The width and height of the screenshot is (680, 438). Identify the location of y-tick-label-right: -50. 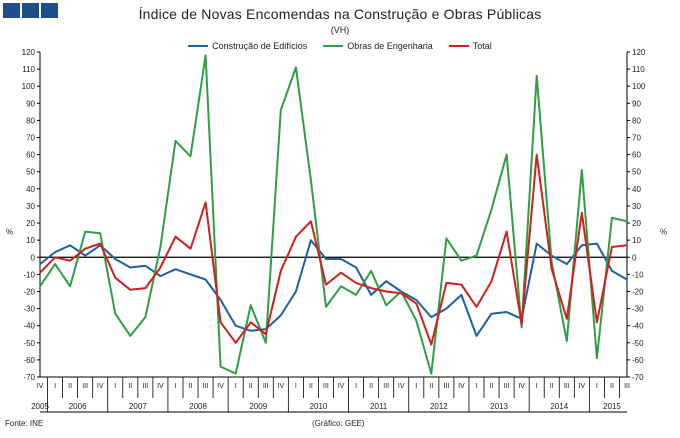
(638, 343).